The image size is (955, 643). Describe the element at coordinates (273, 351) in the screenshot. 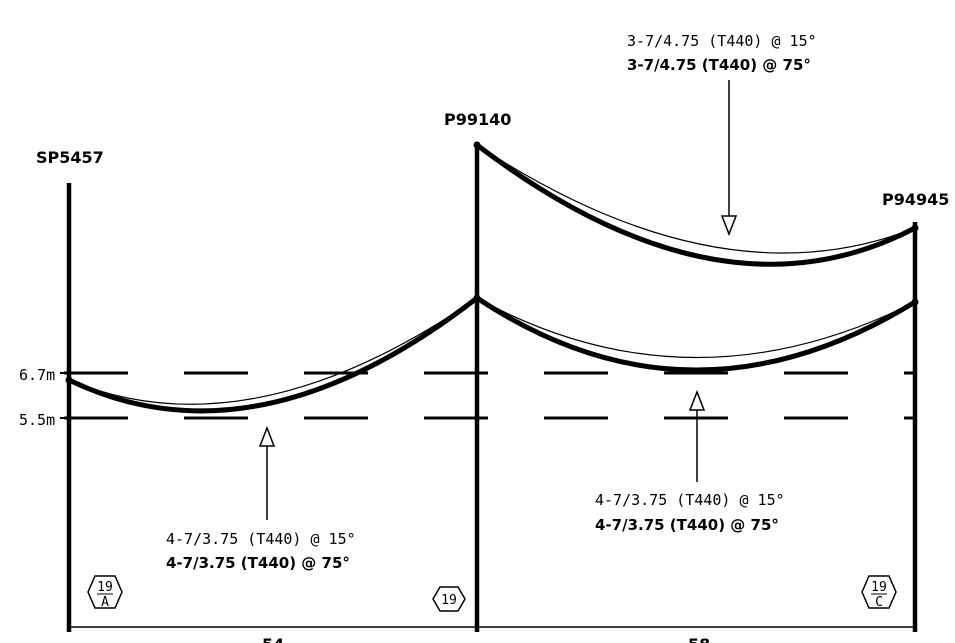

I see `conductor-span1-15deg-thin` at that location.